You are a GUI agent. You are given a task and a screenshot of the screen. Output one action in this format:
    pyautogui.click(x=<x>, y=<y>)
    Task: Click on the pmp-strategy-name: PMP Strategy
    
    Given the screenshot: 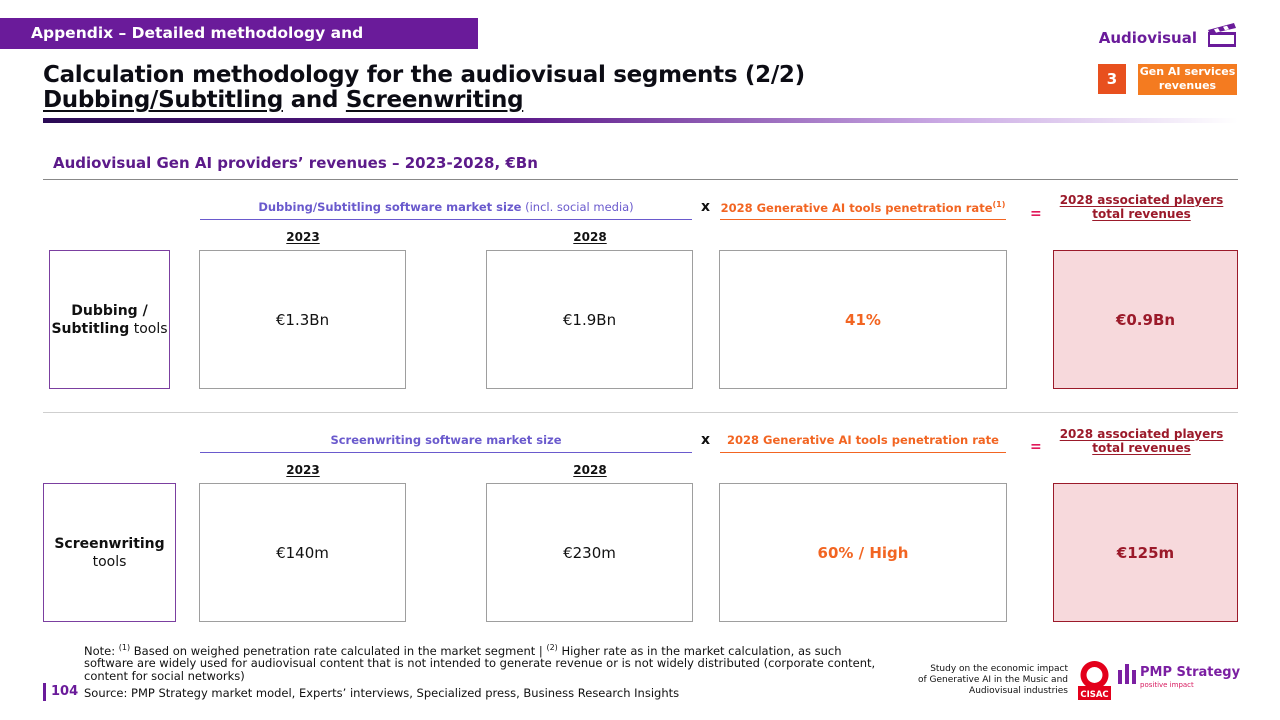 What is the action you would take?
    pyautogui.click(x=1190, y=672)
    